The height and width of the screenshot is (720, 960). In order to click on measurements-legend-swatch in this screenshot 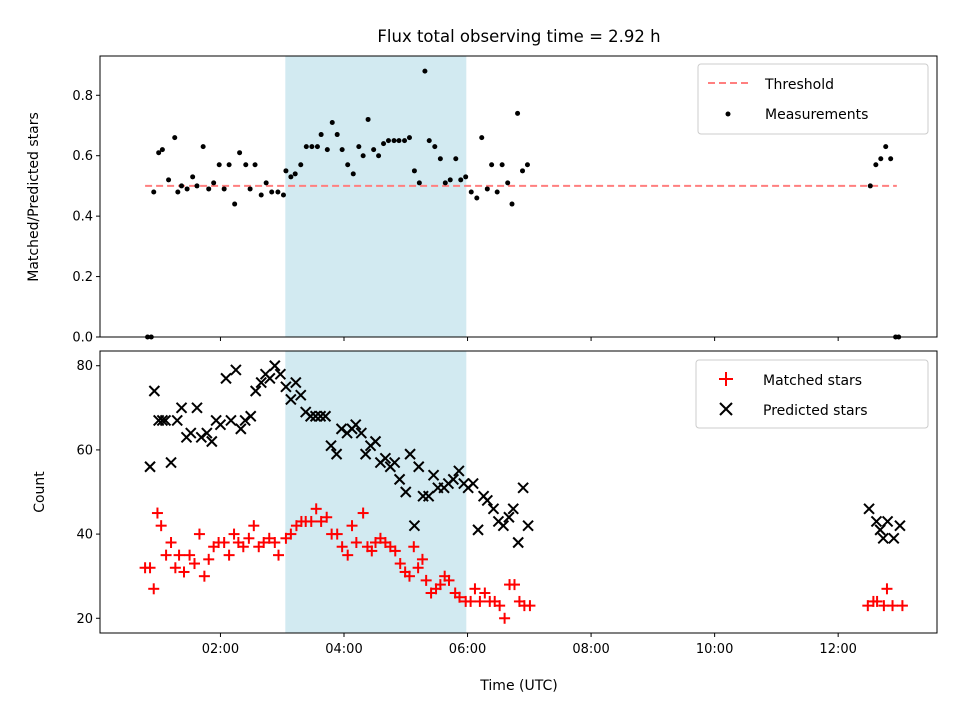, I will do `click(728, 114)`.